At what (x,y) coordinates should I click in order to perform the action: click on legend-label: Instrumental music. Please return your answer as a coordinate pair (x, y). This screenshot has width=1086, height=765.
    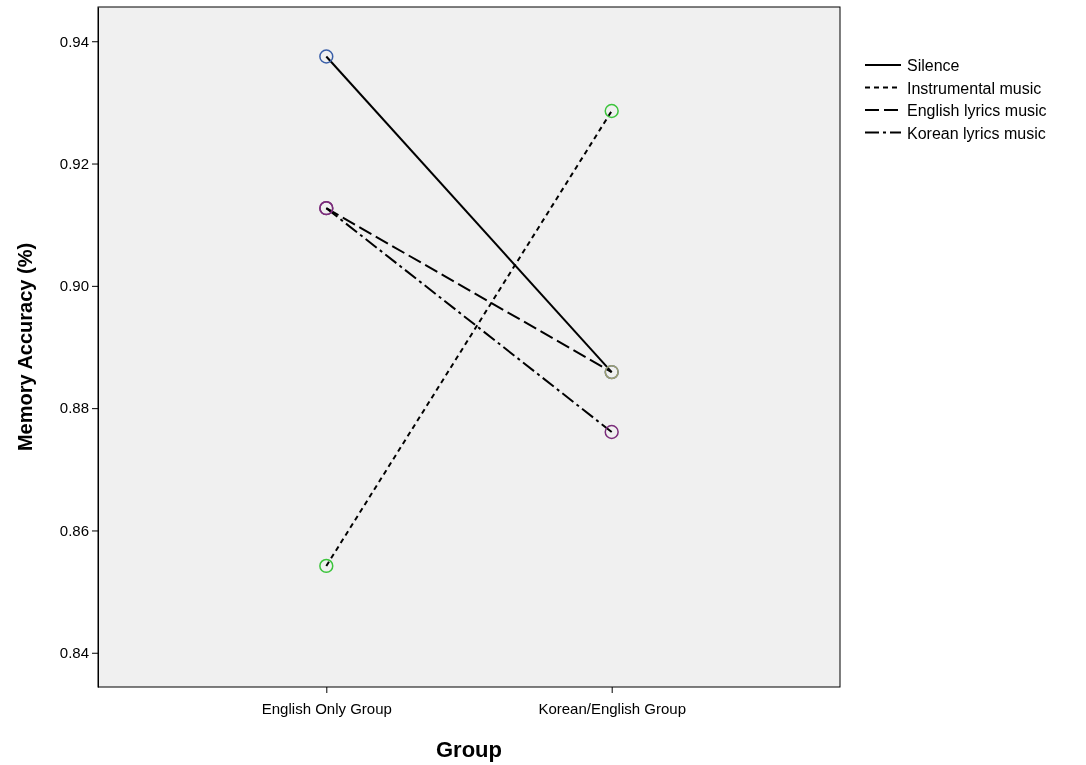
    Looking at the image, I should click on (974, 88).